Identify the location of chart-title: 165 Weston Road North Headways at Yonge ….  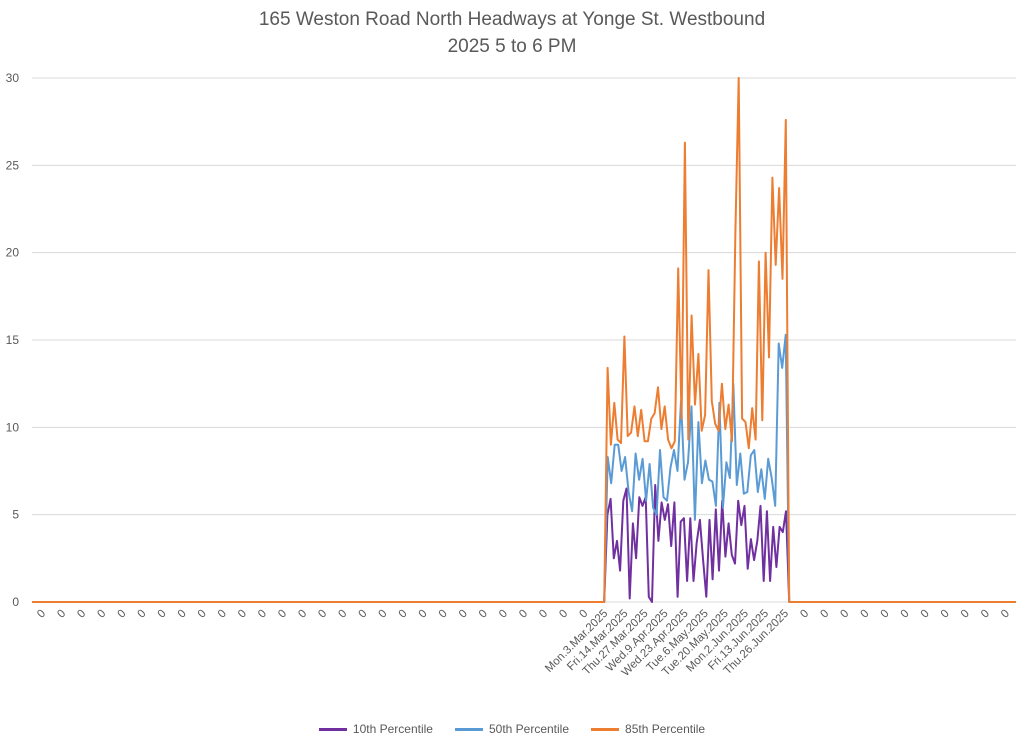
(512, 19).